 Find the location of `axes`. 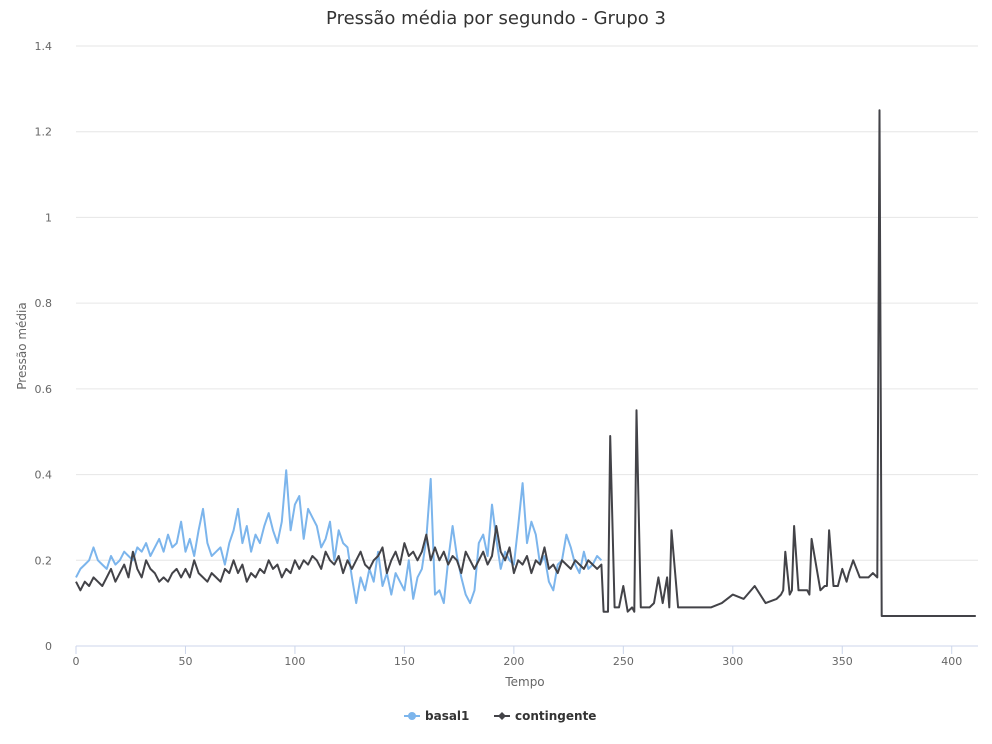

axes is located at coordinates (526, 649).